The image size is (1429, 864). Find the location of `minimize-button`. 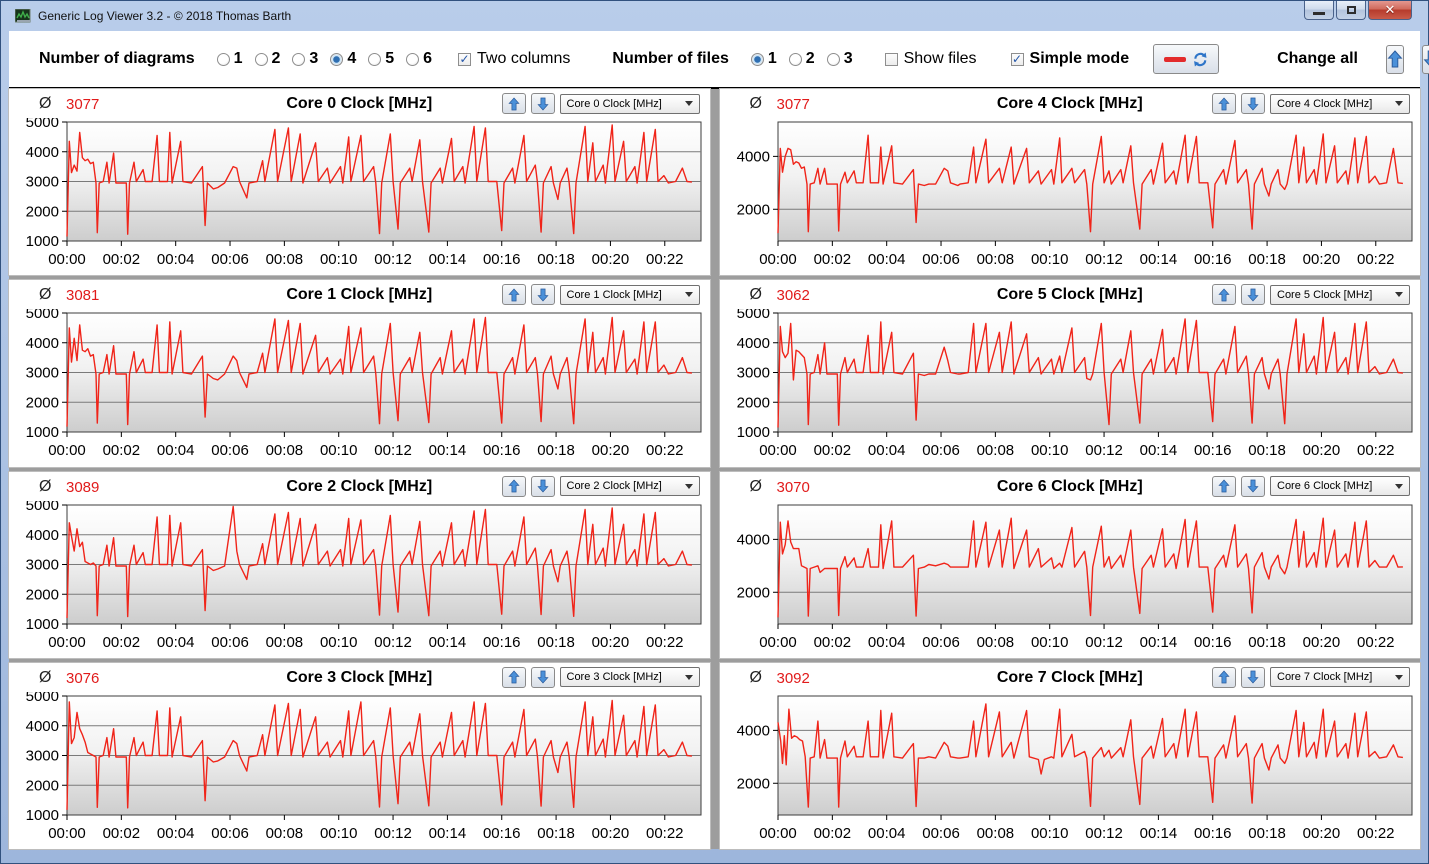

minimize-button is located at coordinates (1319, 10).